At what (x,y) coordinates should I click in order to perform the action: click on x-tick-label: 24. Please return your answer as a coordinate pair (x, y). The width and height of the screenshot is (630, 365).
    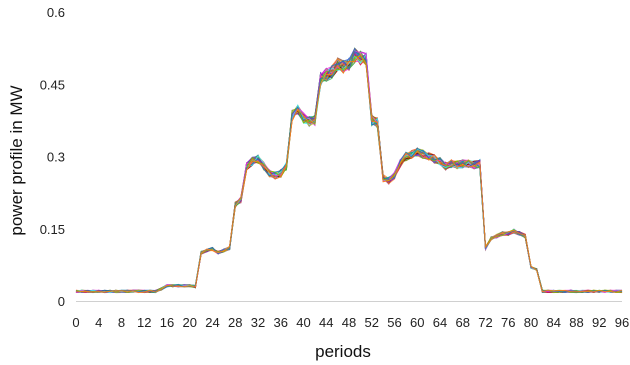
    Looking at the image, I should click on (212, 322).